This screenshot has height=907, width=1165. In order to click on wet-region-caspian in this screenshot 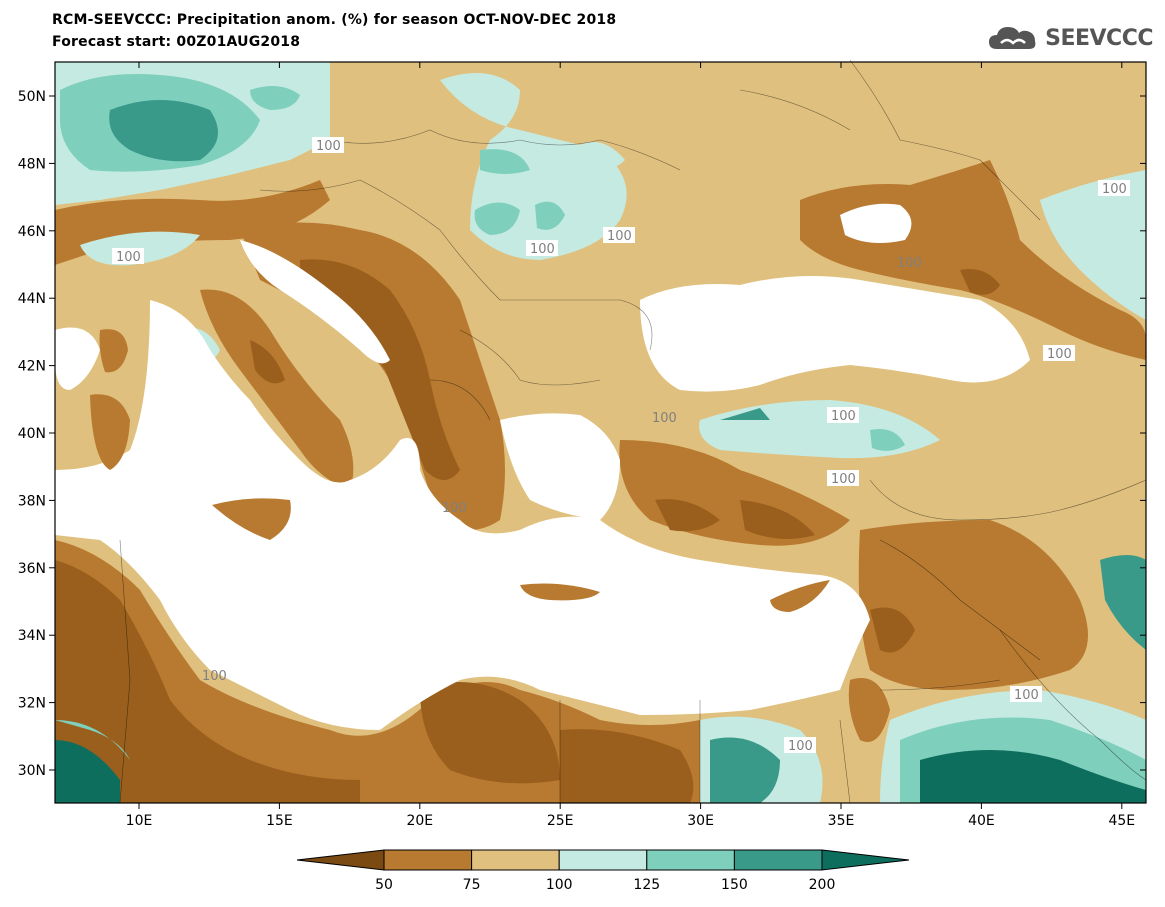, I will do `click(1093, 245)`.